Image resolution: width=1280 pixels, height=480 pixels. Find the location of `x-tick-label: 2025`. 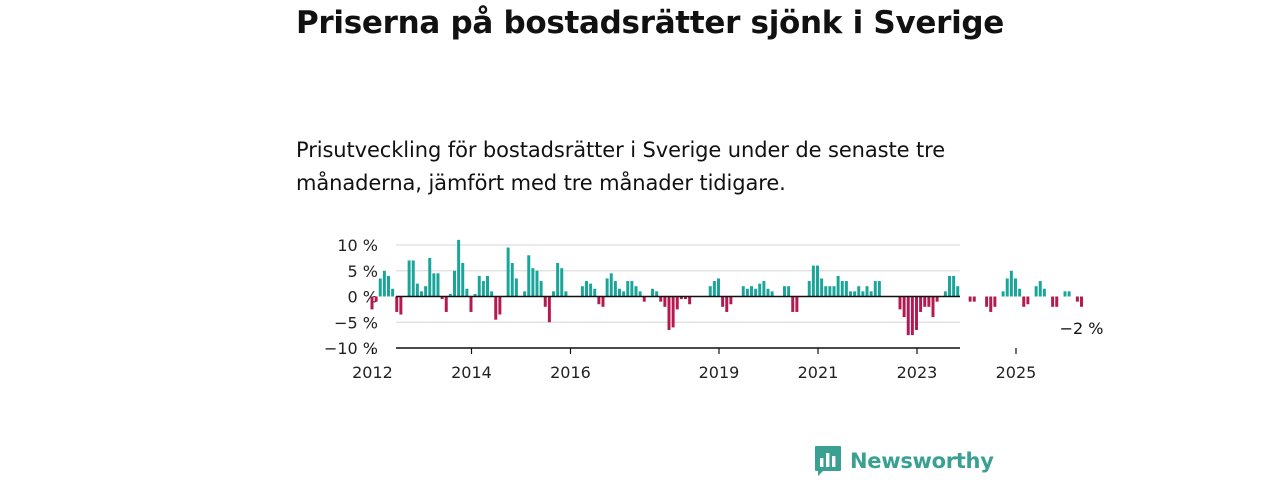

x-tick-label: 2025 is located at coordinates (1016, 372).